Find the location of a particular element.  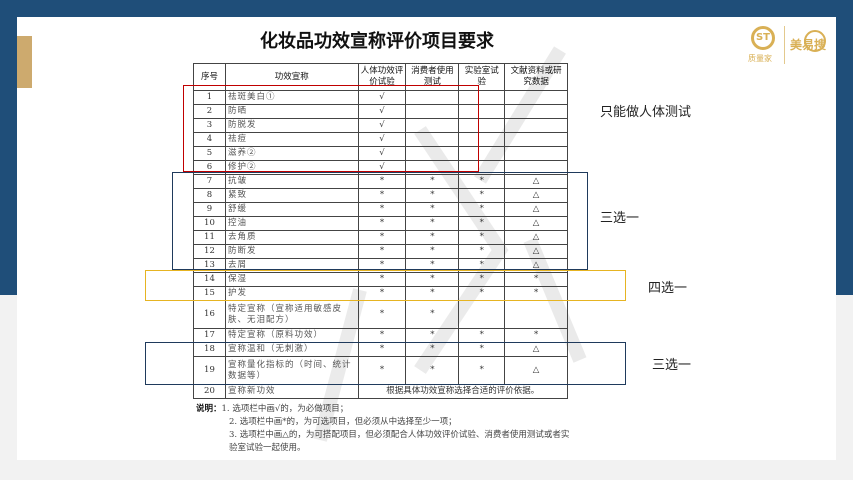

row-number: 17 is located at coordinates (209, 335).